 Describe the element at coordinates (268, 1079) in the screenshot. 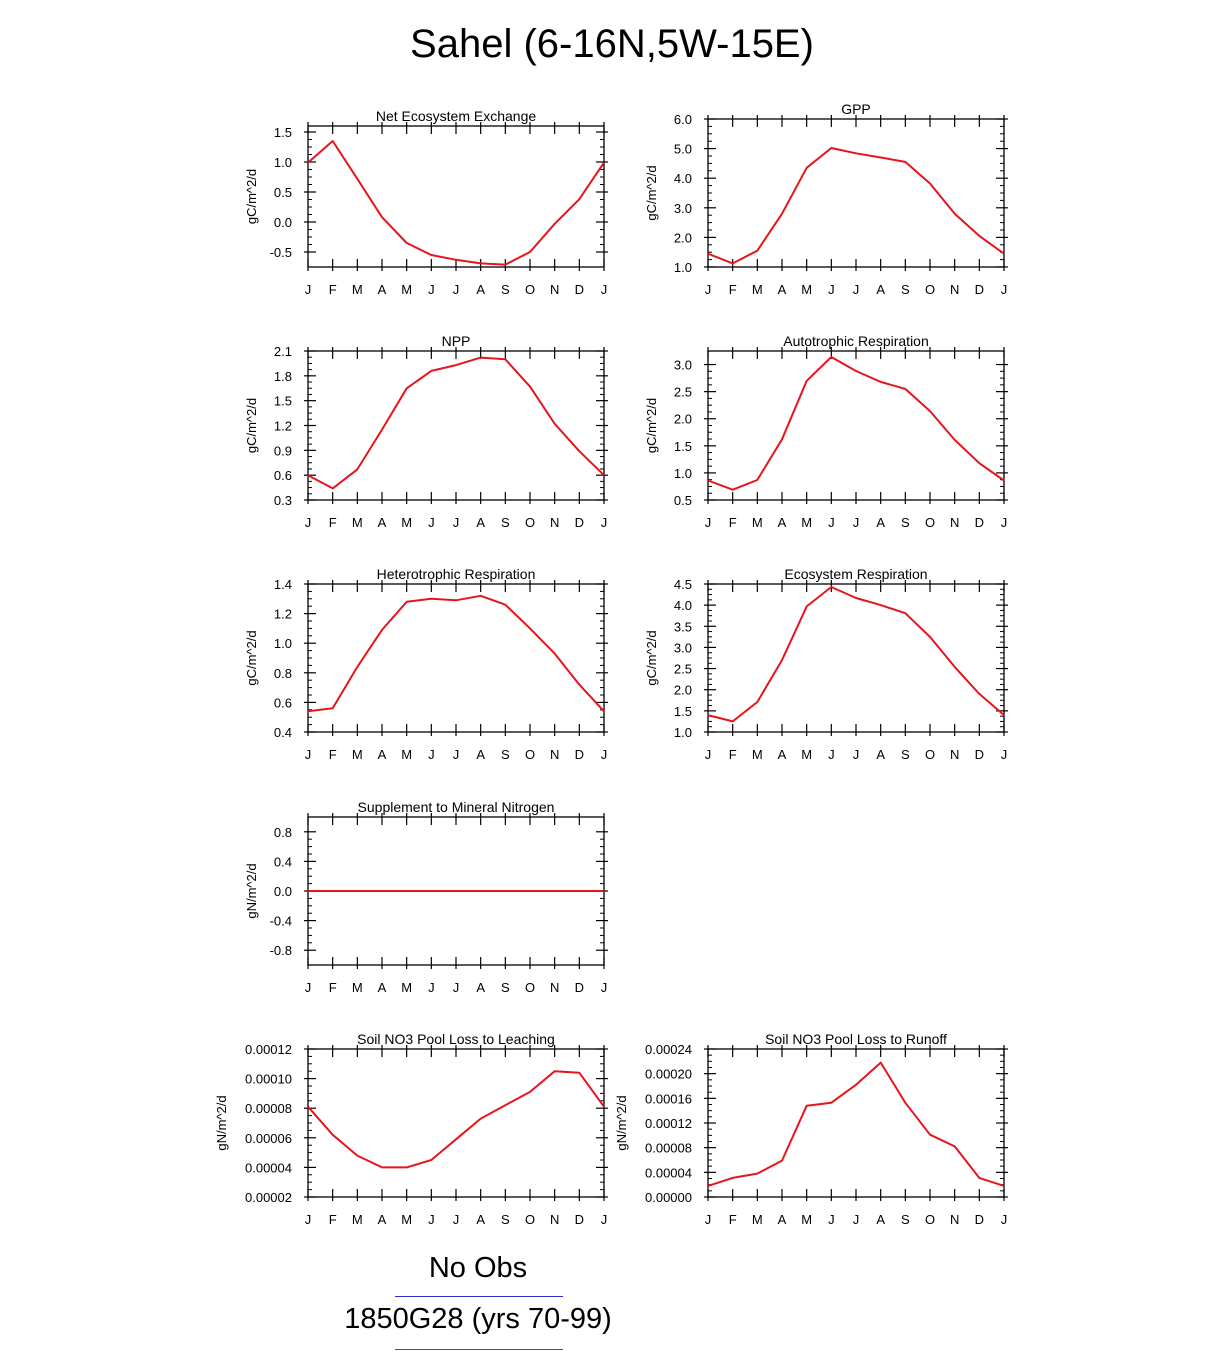

I see `y-tick-label: 0.00010` at that location.